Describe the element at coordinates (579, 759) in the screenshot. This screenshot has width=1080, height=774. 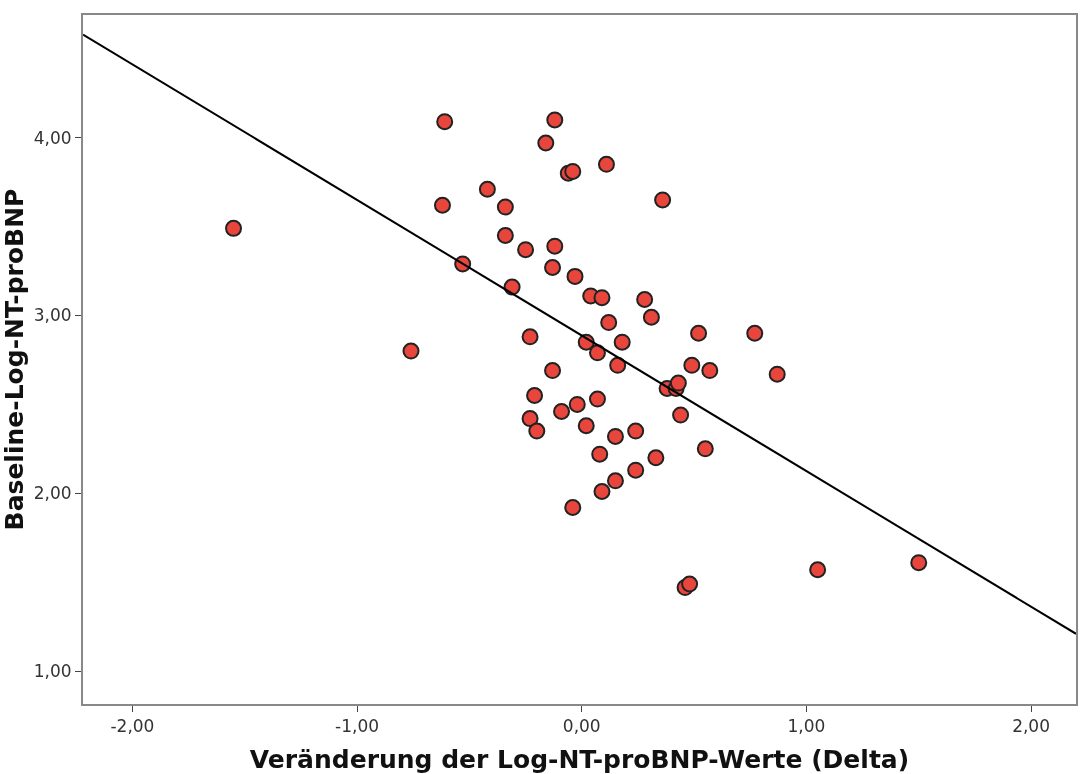
I see `x-axis-title: Veränderung der Log-NT-proBNP-Werte (Delta)` at that location.